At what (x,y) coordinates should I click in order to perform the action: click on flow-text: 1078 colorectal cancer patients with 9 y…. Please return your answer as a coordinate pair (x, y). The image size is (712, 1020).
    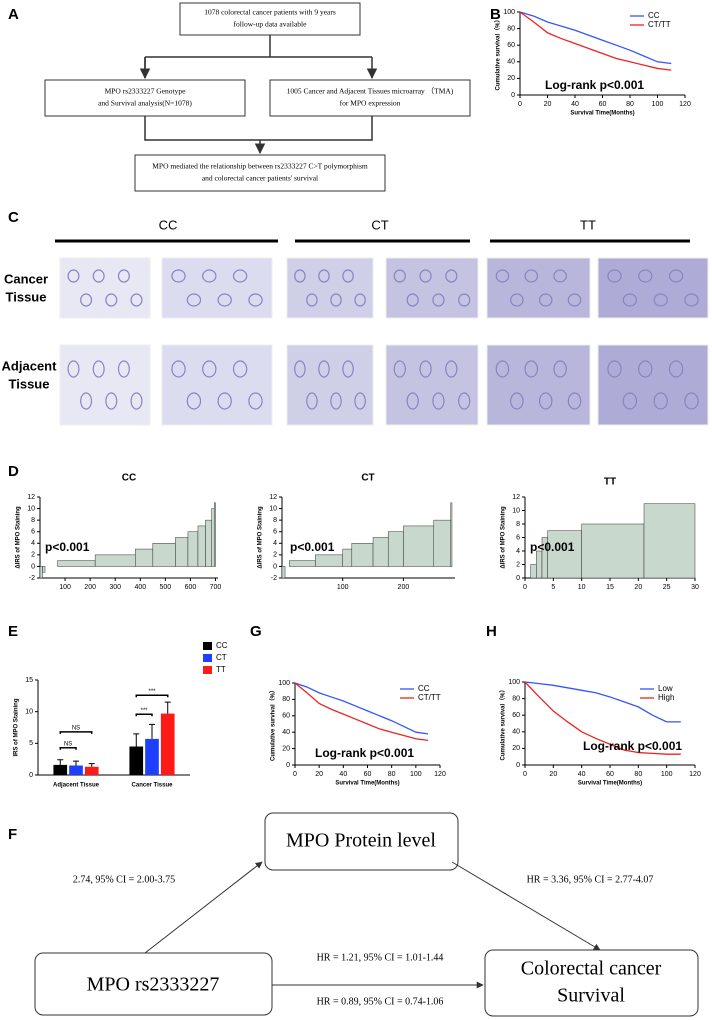
    Looking at the image, I should click on (276, 95).